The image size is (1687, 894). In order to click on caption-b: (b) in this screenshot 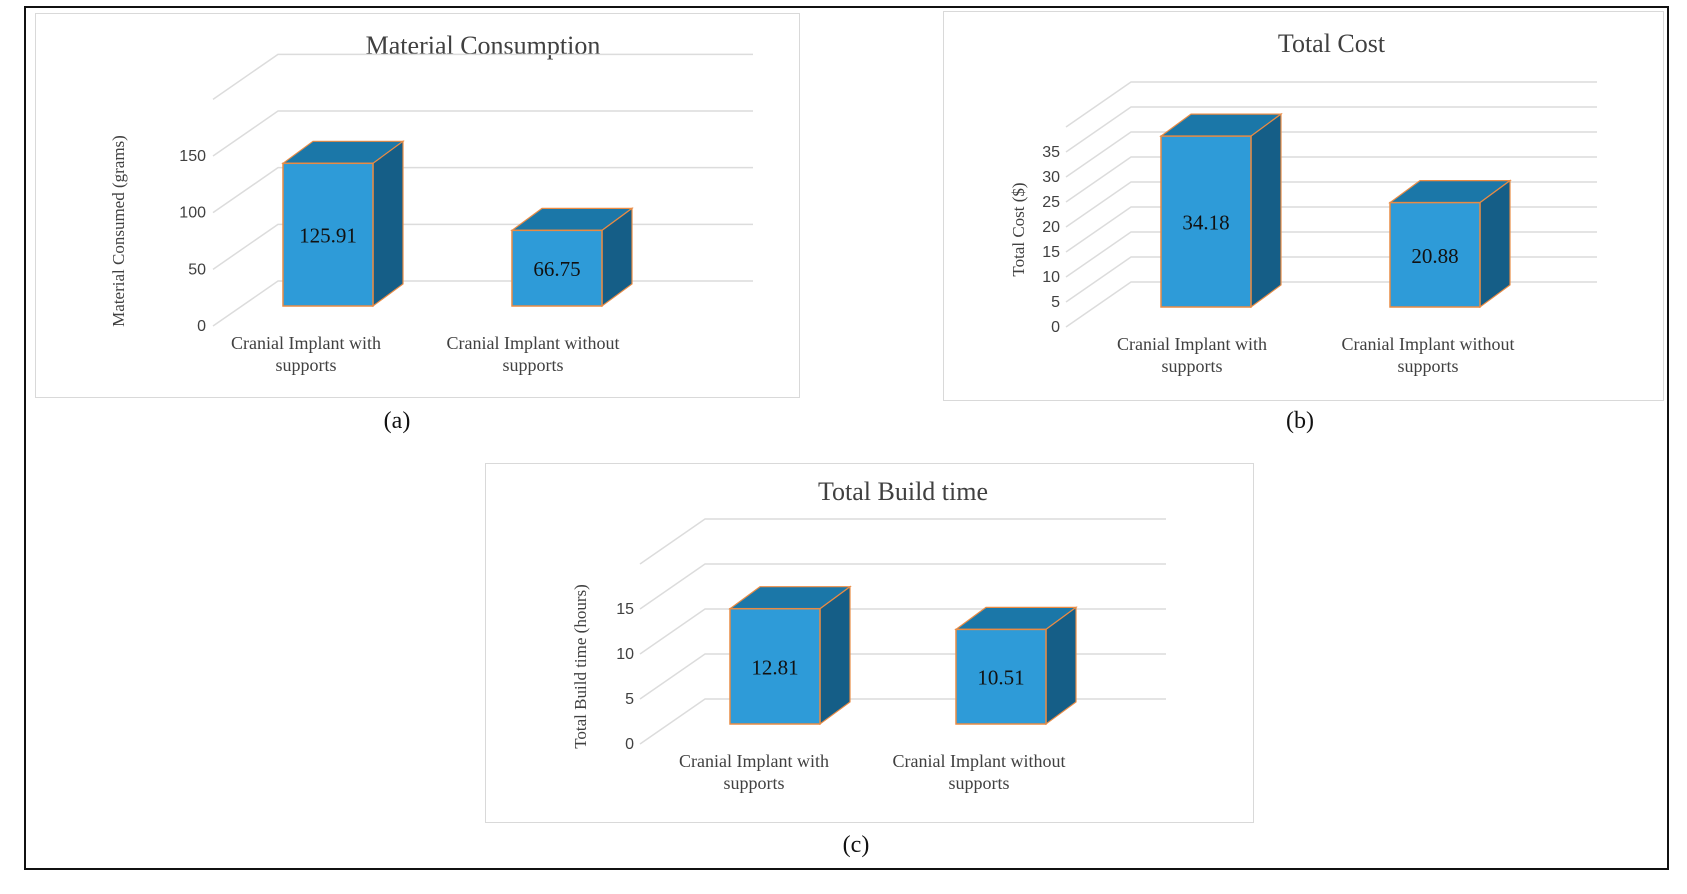, I will do `click(1300, 421)`.